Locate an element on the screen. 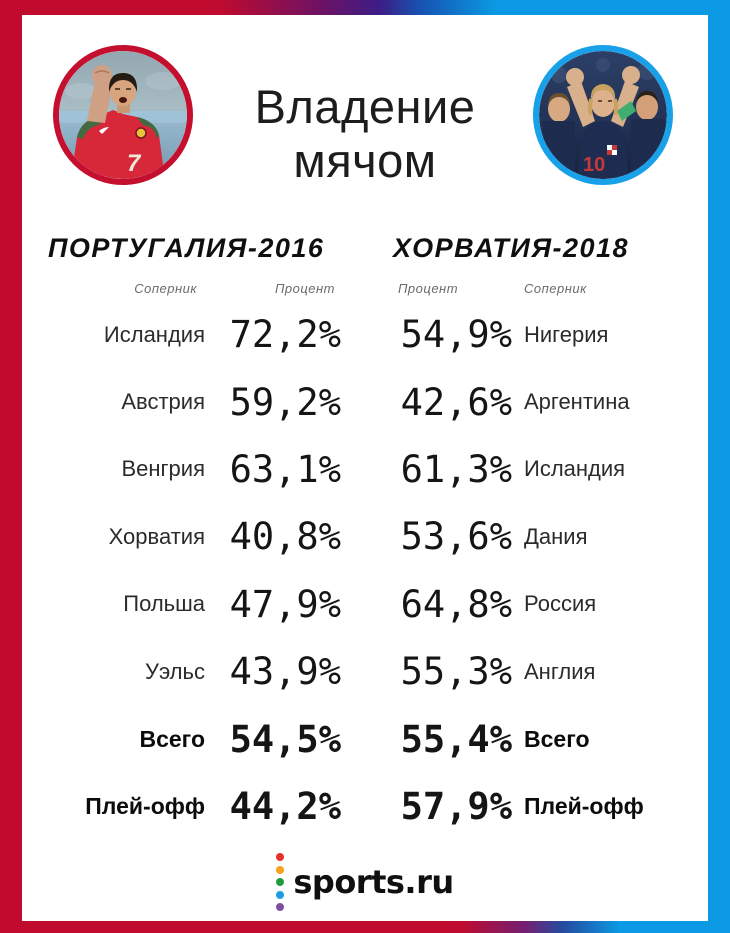 This screenshot has width=730, height=933. left-percent: 47,9% is located at coordinates (285, 604).